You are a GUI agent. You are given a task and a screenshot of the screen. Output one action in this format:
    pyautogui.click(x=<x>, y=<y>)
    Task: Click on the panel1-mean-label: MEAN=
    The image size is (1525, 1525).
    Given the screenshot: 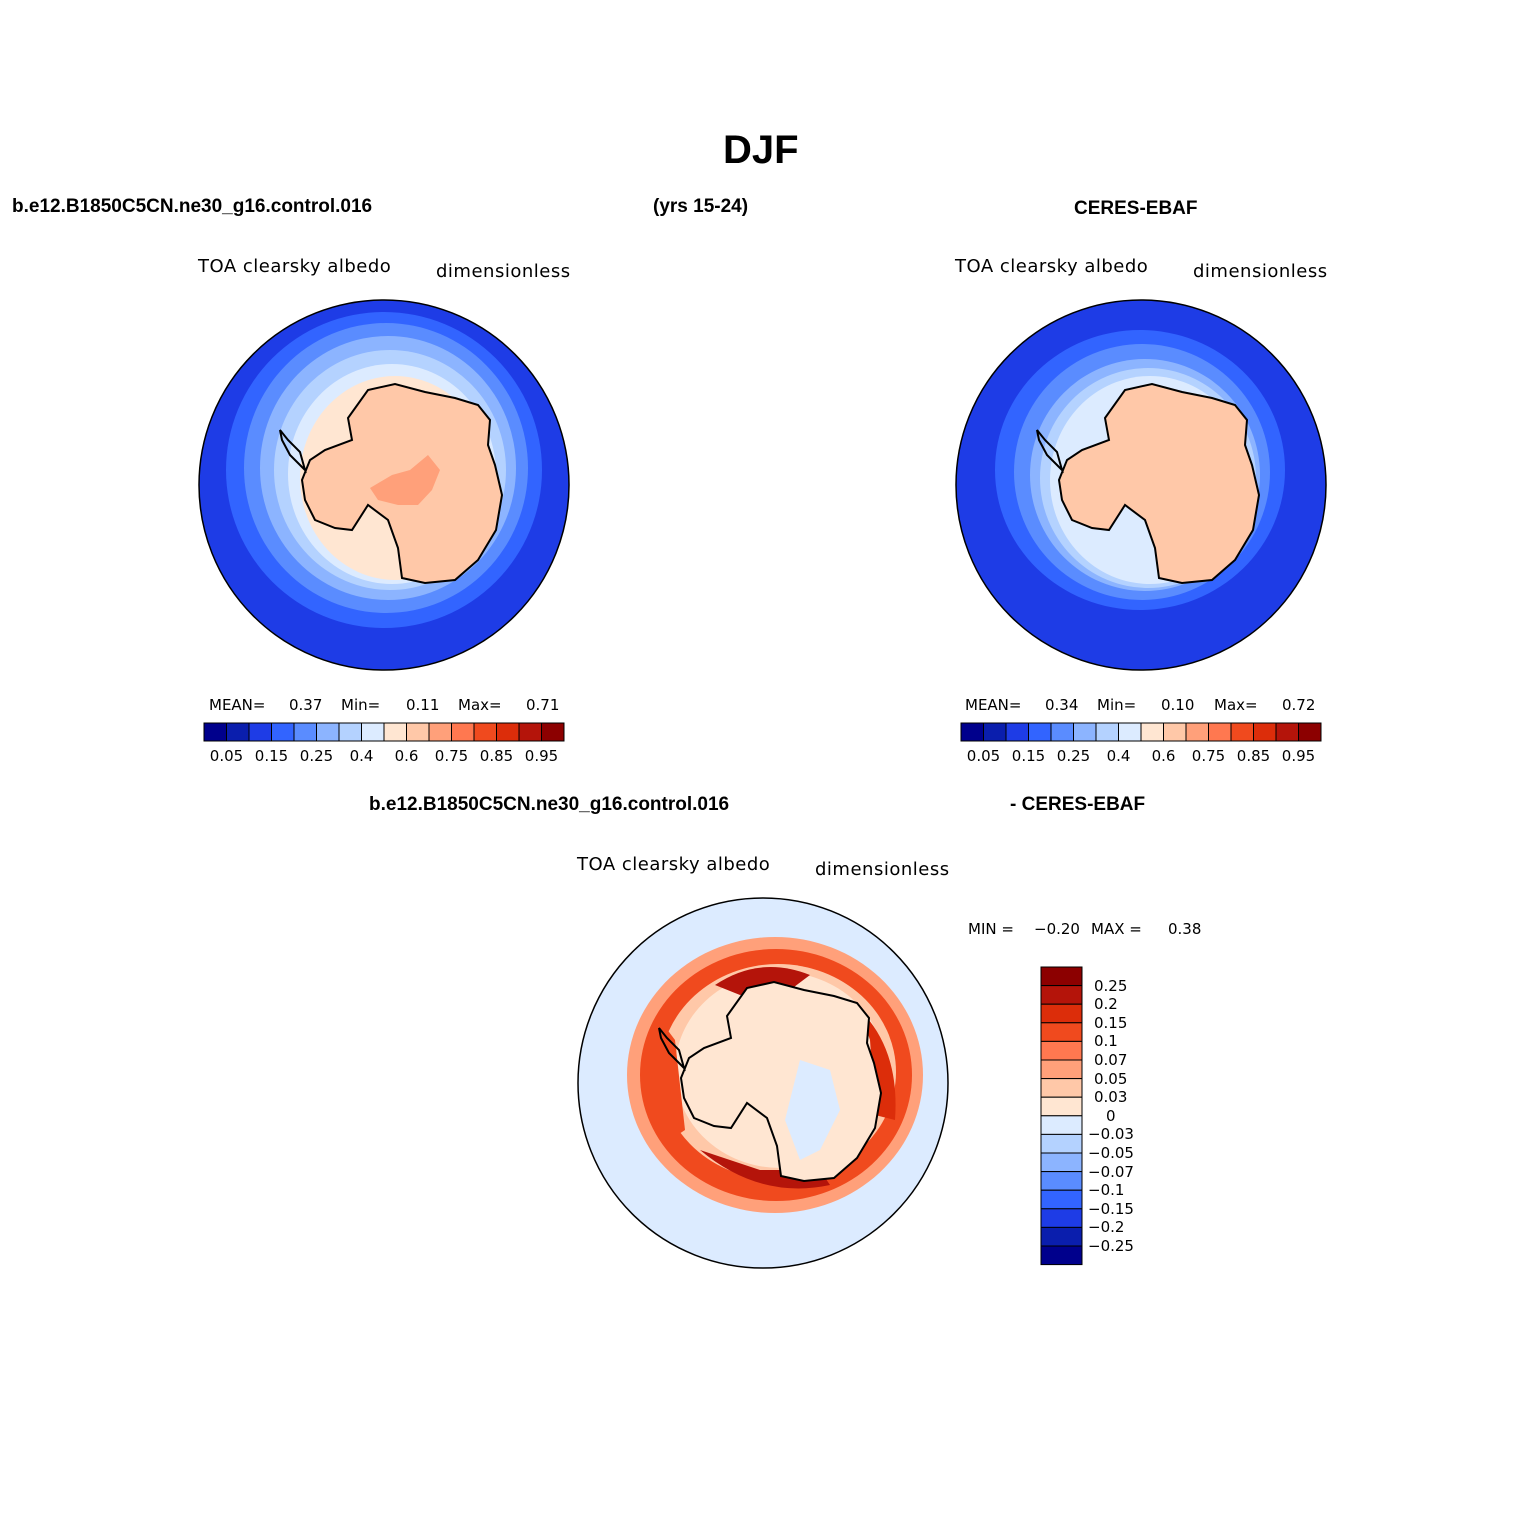 What is the action you would take?
    pyautogui.click(x=237, y=705)
    